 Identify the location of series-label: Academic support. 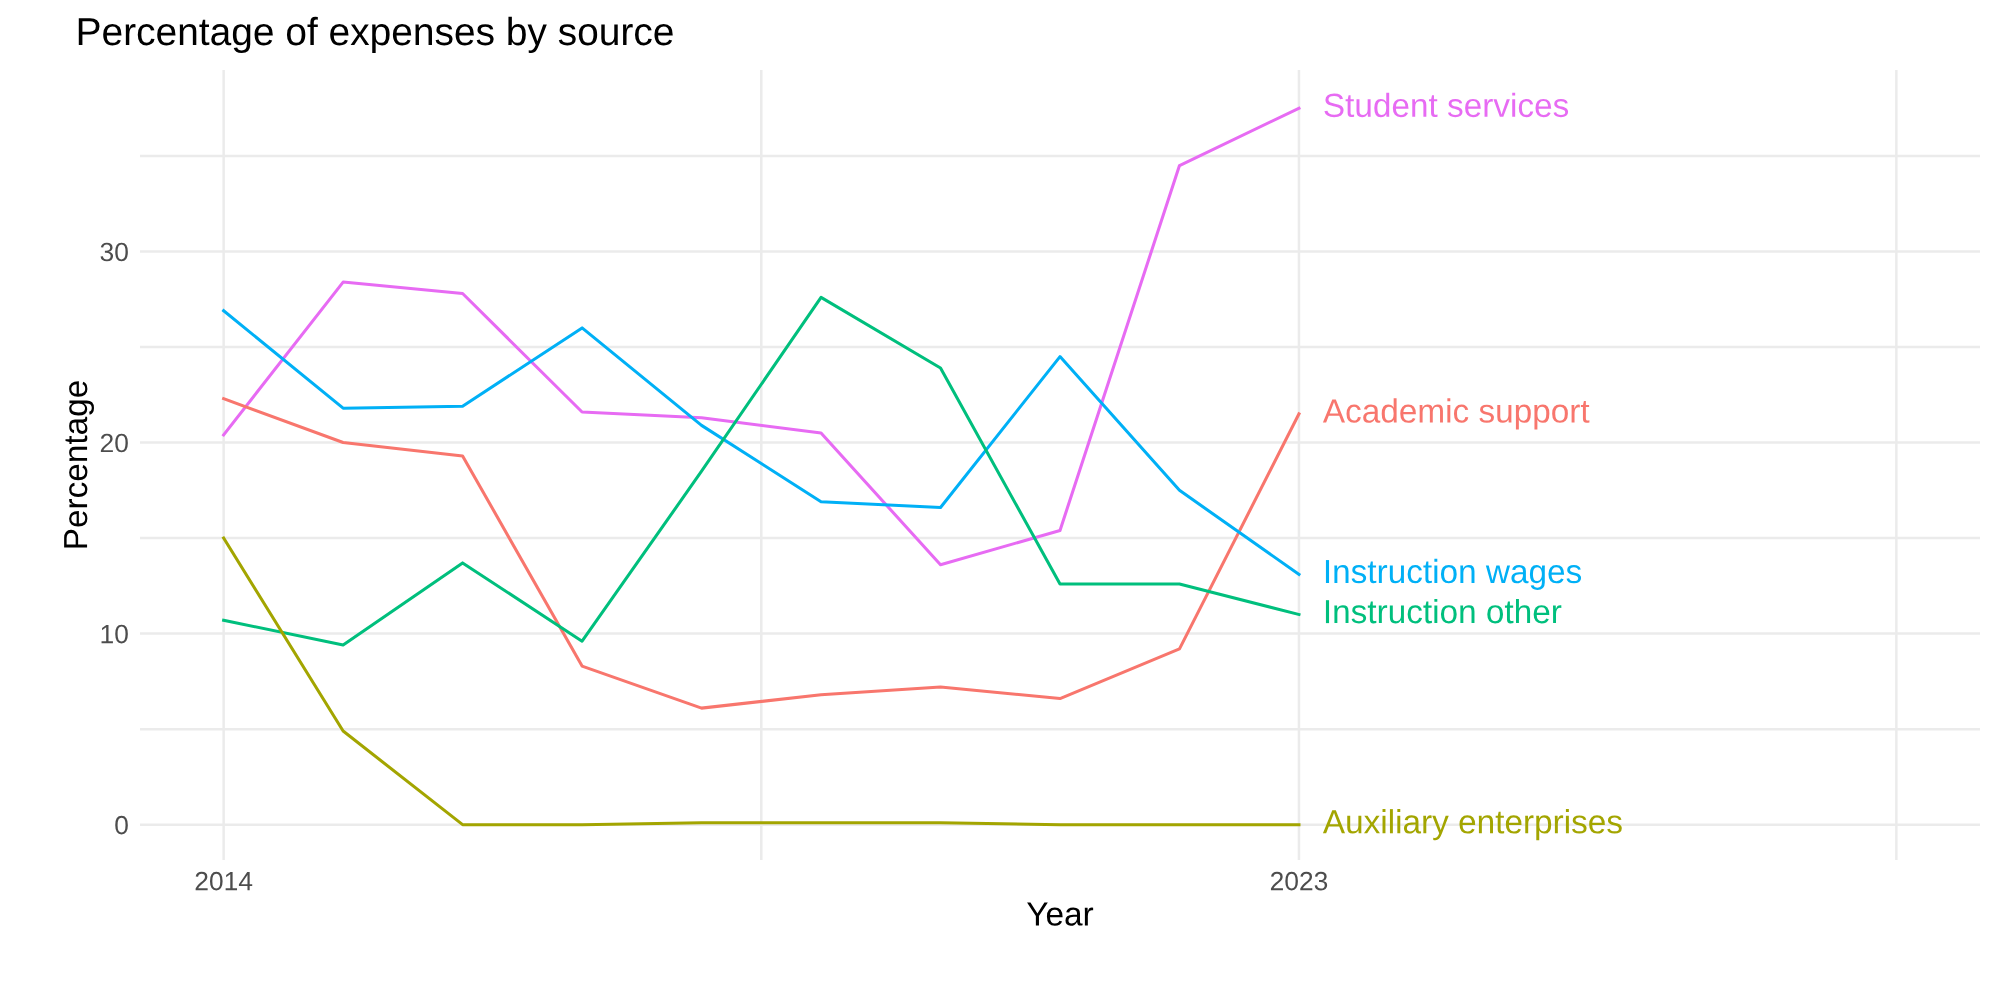
(1456, 414).